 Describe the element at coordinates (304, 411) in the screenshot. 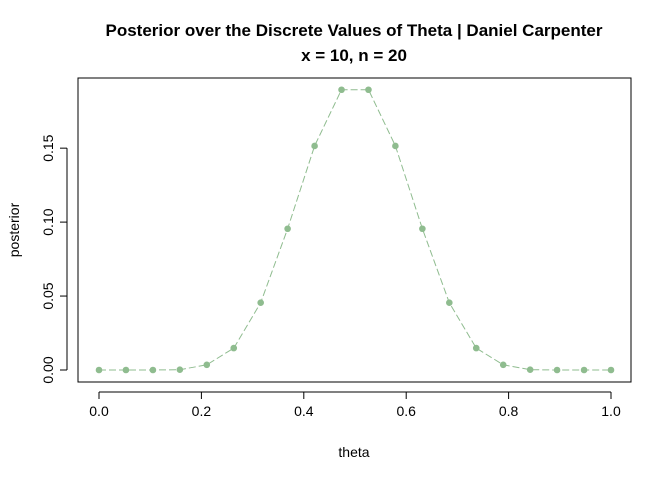

I see `x-tick-label: 0.4` at that location.